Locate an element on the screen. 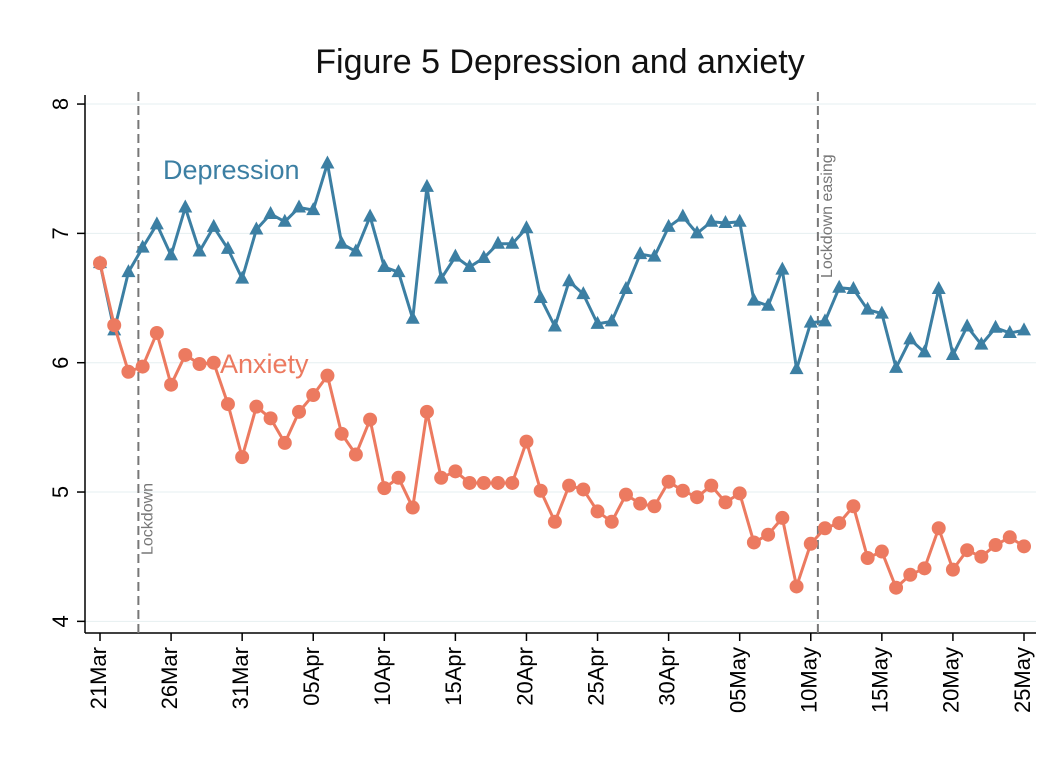  annotation-label: Lockdown easing is located at coordinates (827, 216).